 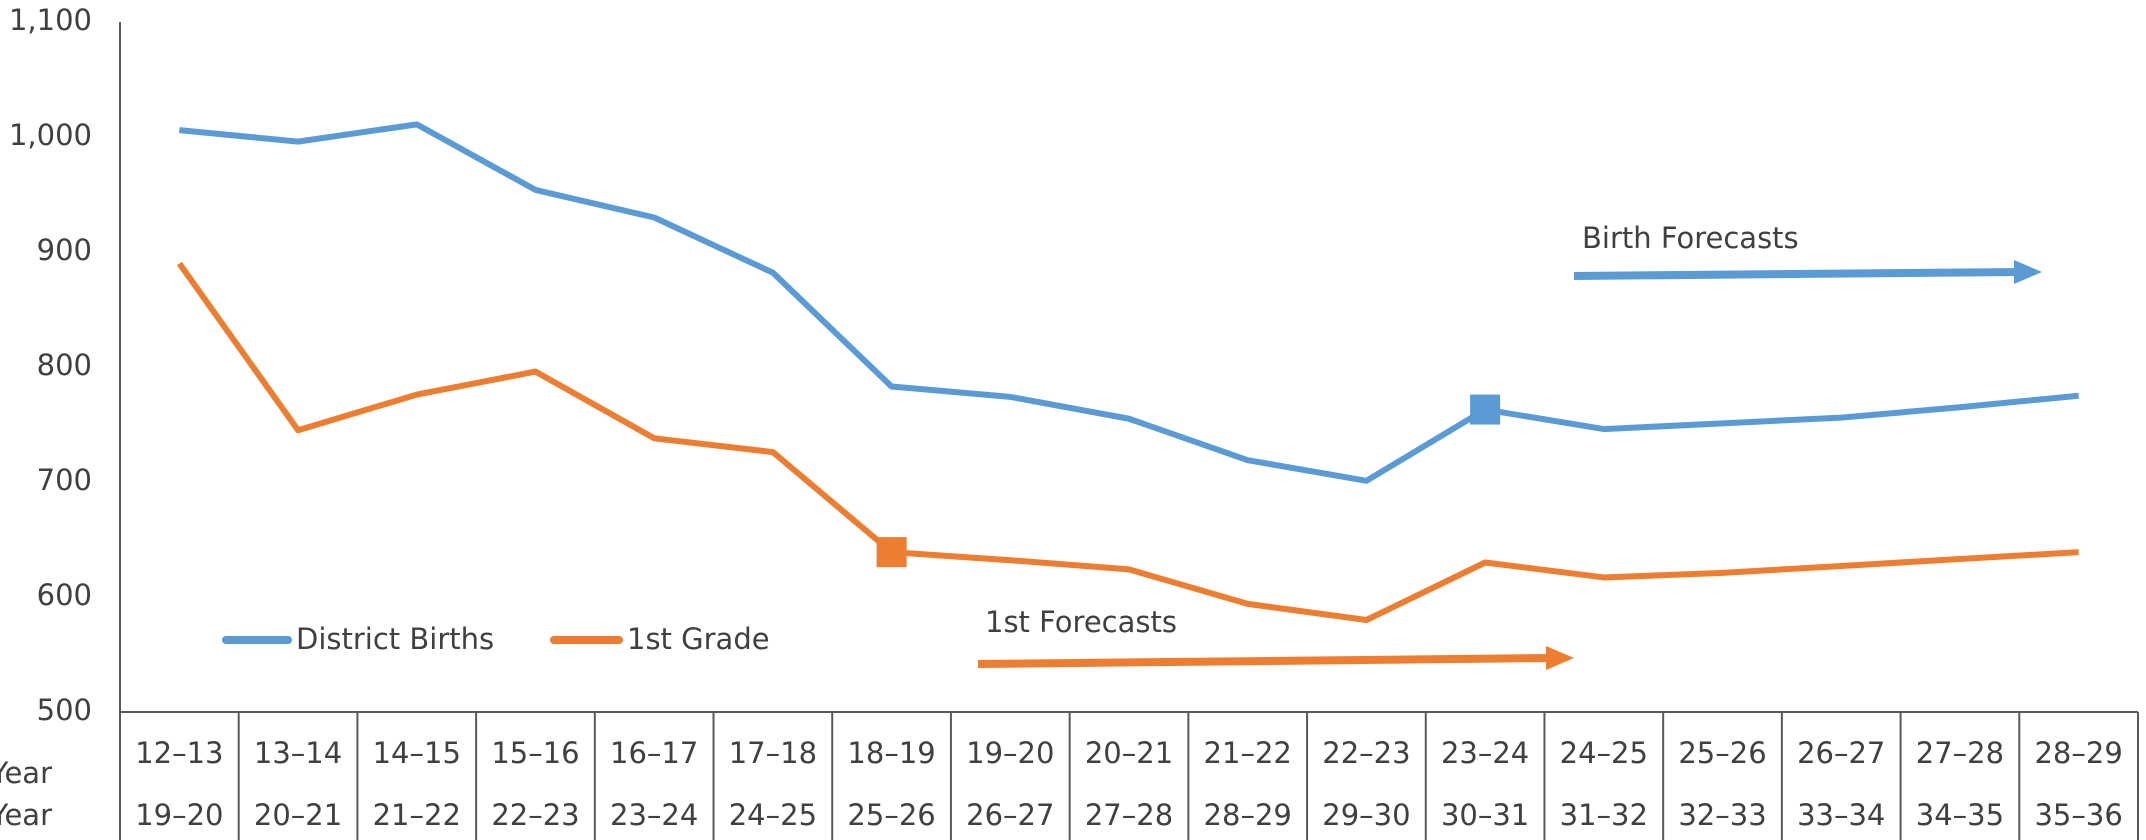 What do you see at coordinates (535, 753) in the screenshot?
I see `x-tick-label: 15–16` at bounding box center [535, 753].